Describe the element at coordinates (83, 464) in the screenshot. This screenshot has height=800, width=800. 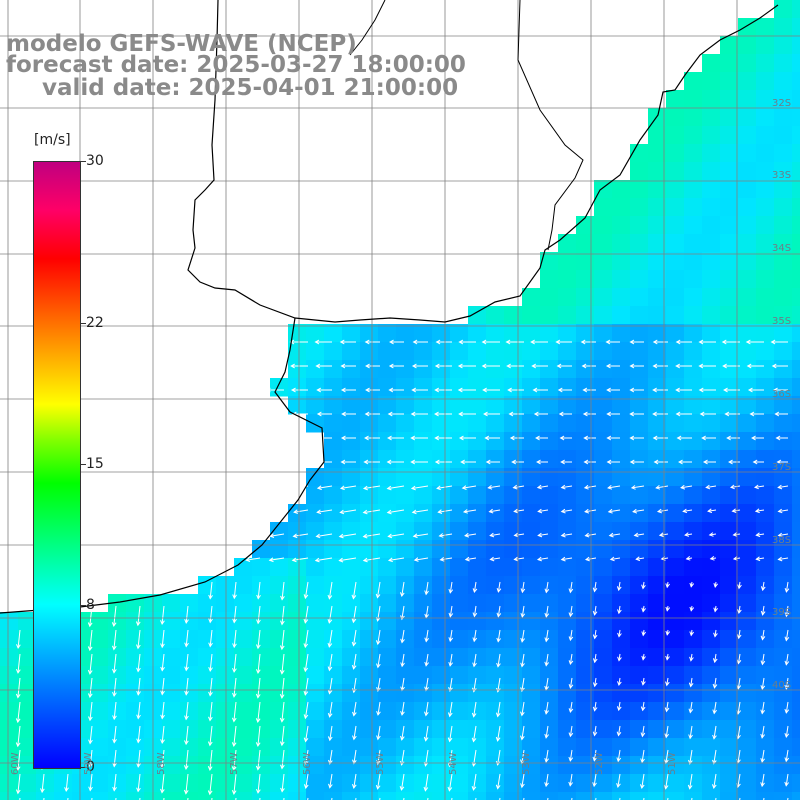
I see `colorbar-tick-mark` at that location.